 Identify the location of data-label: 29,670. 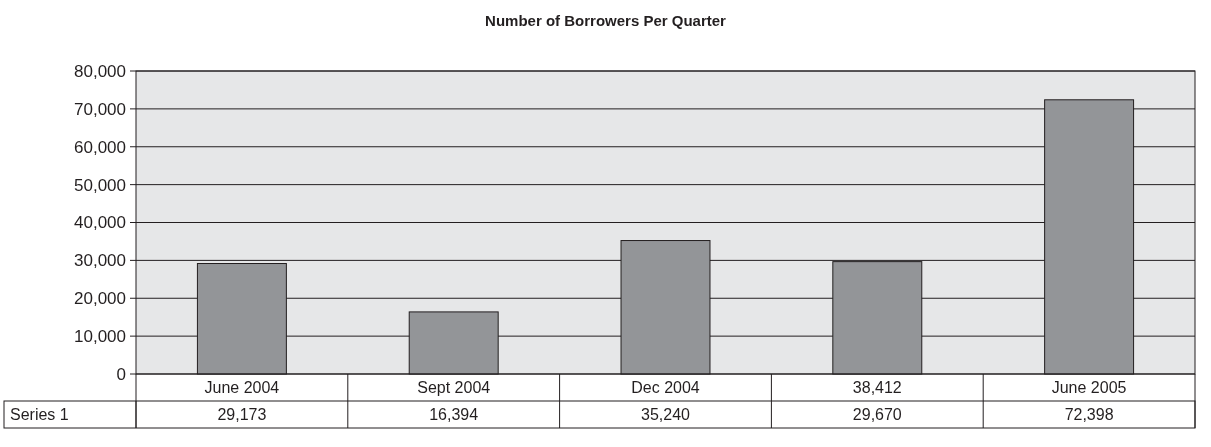
(877, 415).